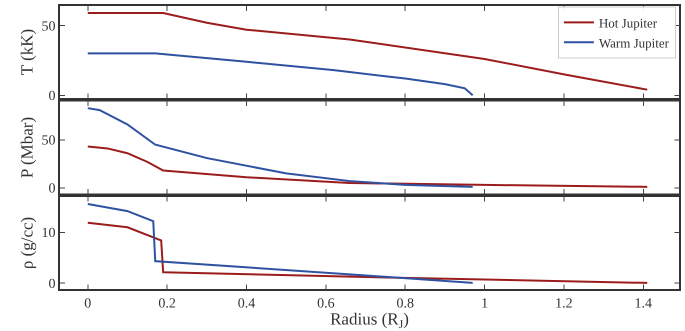  I want to click on legend-label: Warm Jupiter, so click(634, 42).